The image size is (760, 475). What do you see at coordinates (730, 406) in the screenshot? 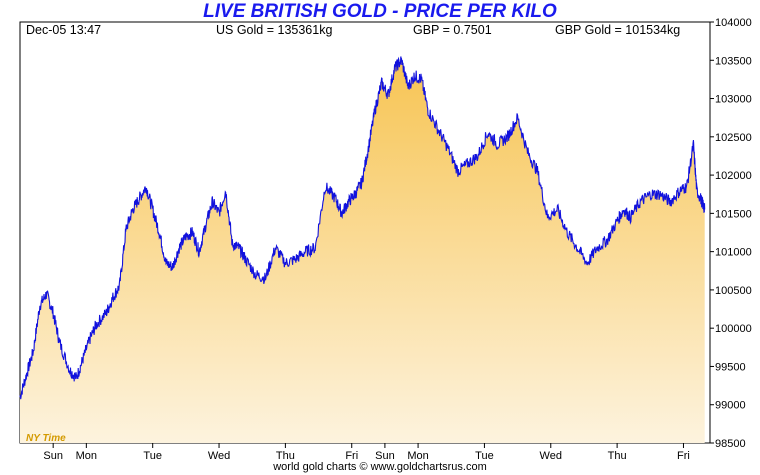
I see `y-tick-label: 99000` at bounding box center [730, 406].